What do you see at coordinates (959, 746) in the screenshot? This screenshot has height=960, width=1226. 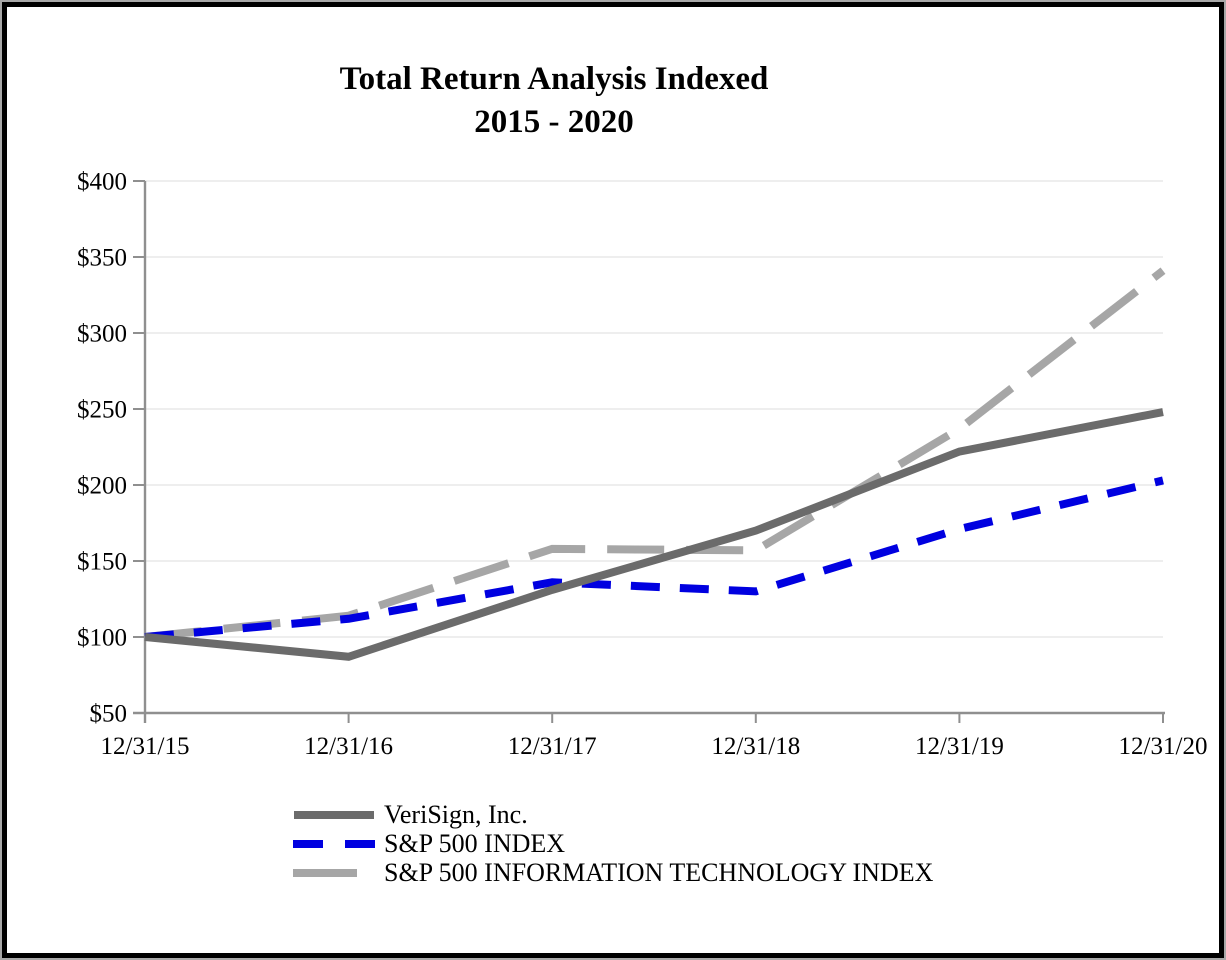 I see `x-tick-label: 12/31/19` at bounding box center [959, 746].